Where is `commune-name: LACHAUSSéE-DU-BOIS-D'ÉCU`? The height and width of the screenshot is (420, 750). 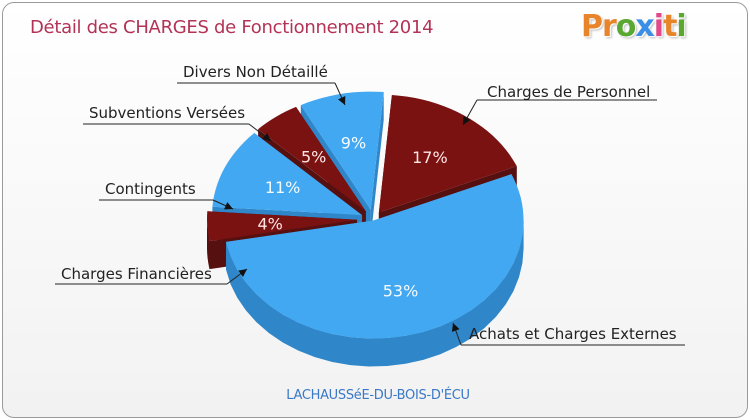 commune-name: LACHAUSSéE-DU-BOIS-D'ÉCU is located at coordinates (378, 395).